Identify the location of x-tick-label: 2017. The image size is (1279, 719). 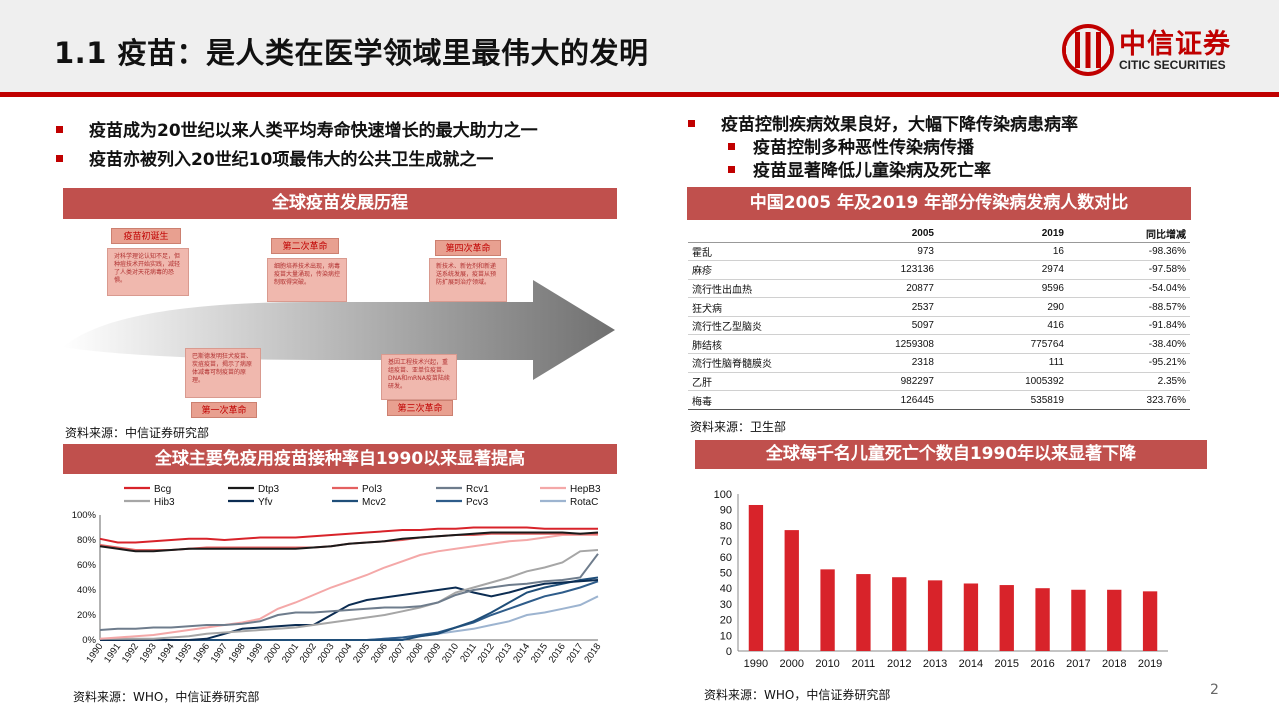
(1078, 664).